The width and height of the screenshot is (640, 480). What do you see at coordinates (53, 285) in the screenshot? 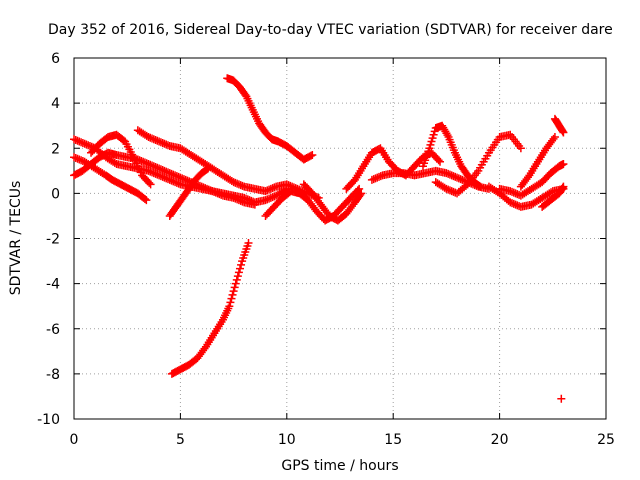
I see `y-tick-label: -4` at bounding box center [53, 285].